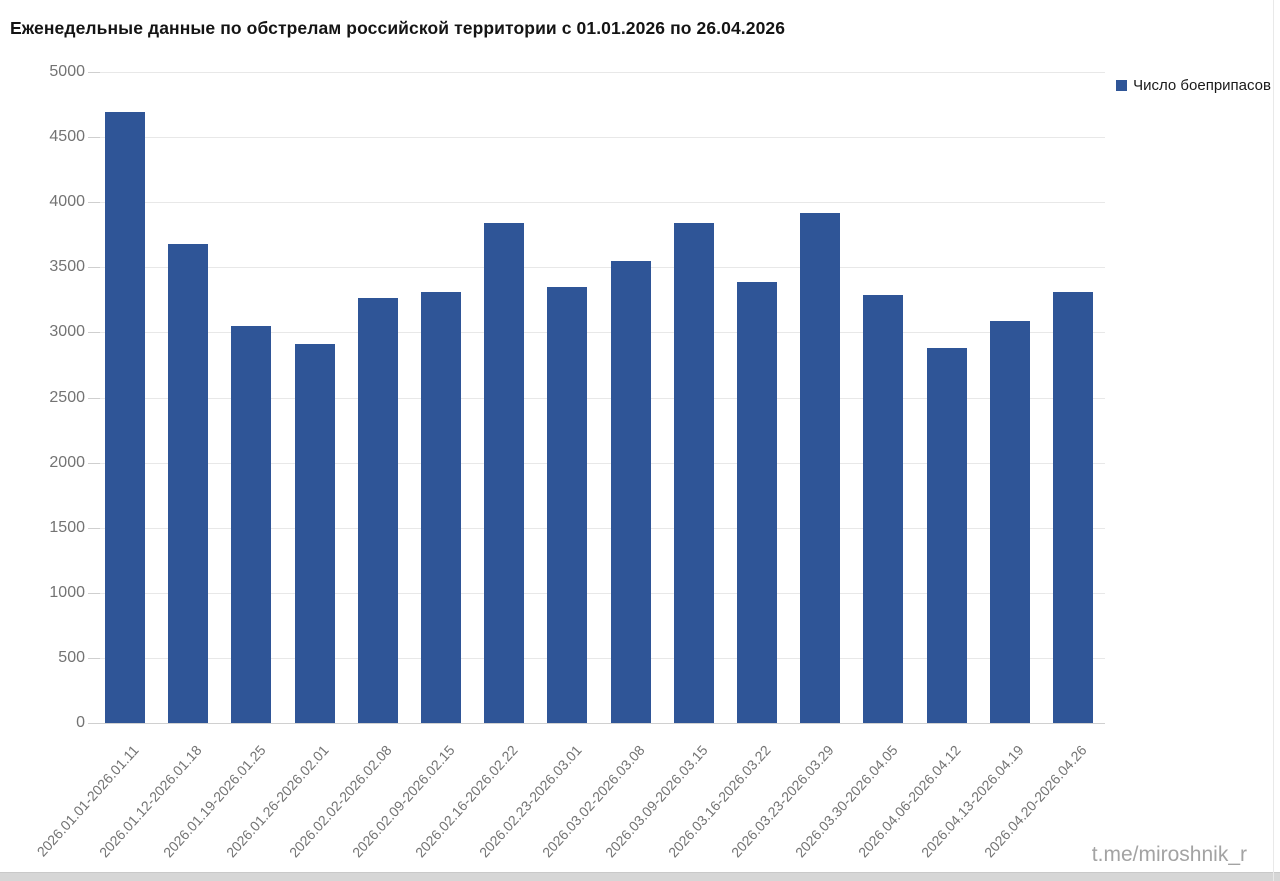 The height and width of the screenshot is (881, 1280). Describe the element at coordinates (67, 137) in the screenshot. I see `y-axis-label: 4500` at that location.